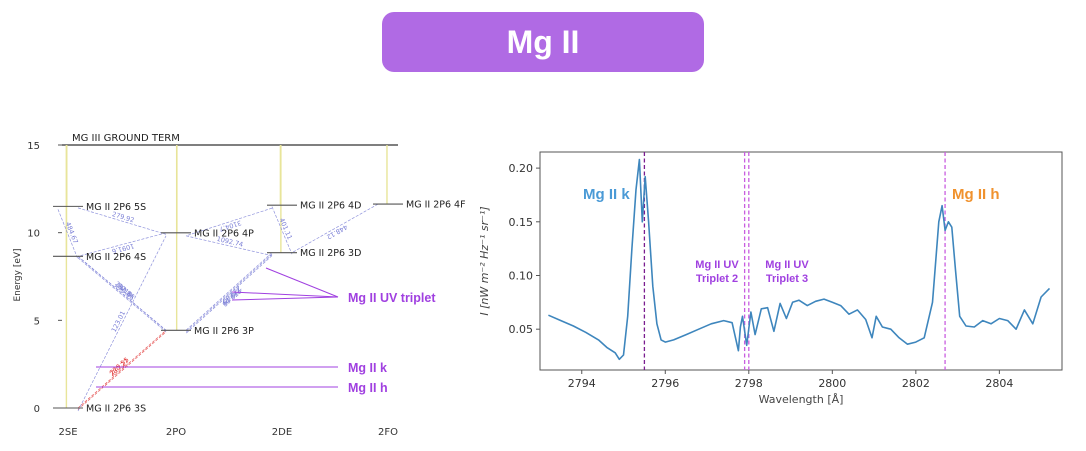  I want to click on y-tick-label: 0.20, so click(521, 168).